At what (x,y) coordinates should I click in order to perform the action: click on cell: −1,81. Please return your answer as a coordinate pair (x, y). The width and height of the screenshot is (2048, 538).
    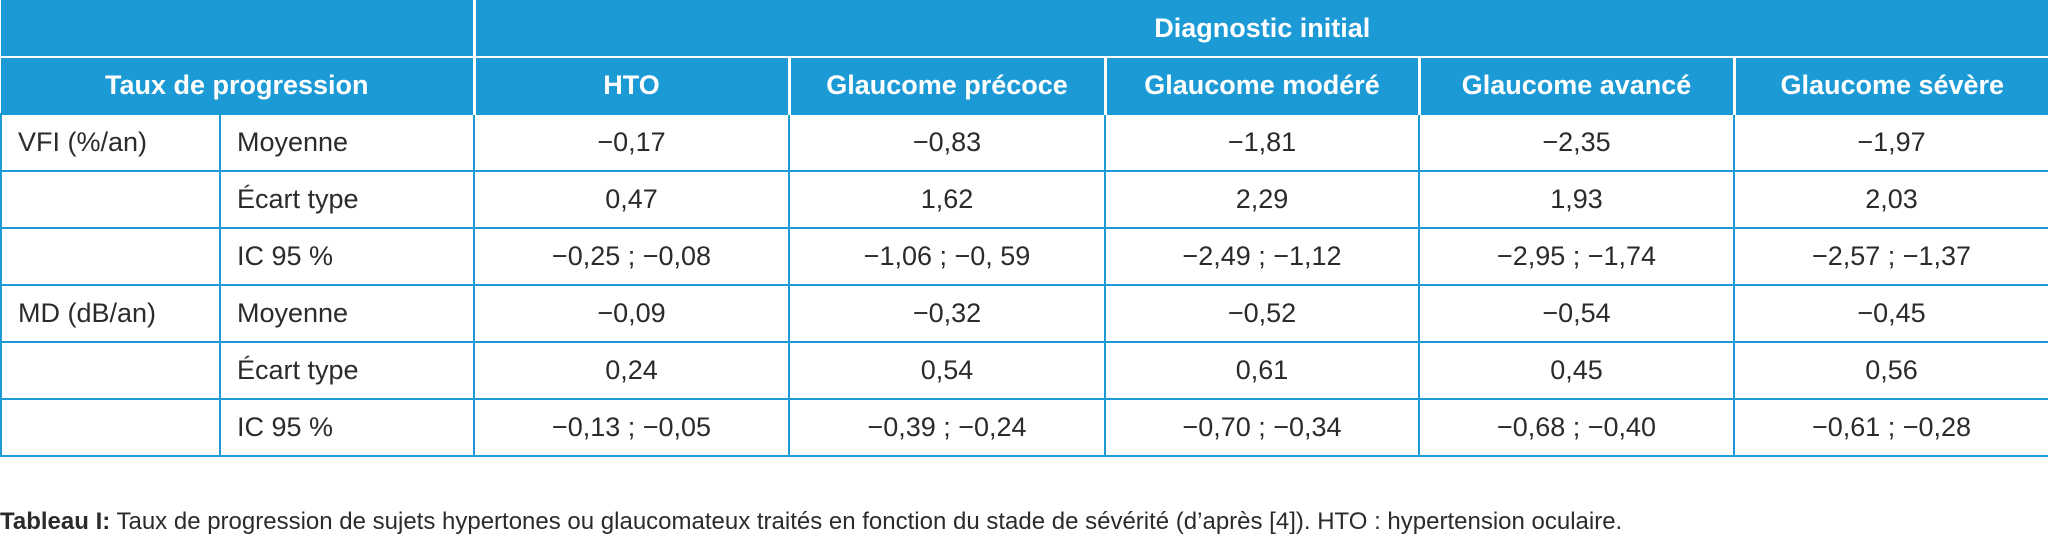
    Looking at the image, I should click on (1262, 142).